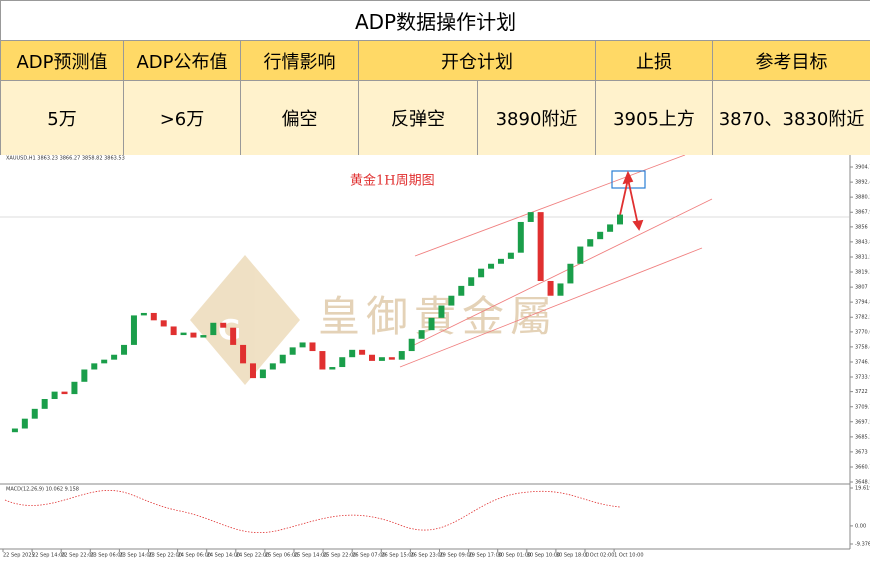 Image resolution: width=870 pixels, height=561 pixels. What do you see at coordinates (628, 556) in the screenshot?
I see `x-tick-label: 1 Oct 10:00` at bounding box center [628, 556].